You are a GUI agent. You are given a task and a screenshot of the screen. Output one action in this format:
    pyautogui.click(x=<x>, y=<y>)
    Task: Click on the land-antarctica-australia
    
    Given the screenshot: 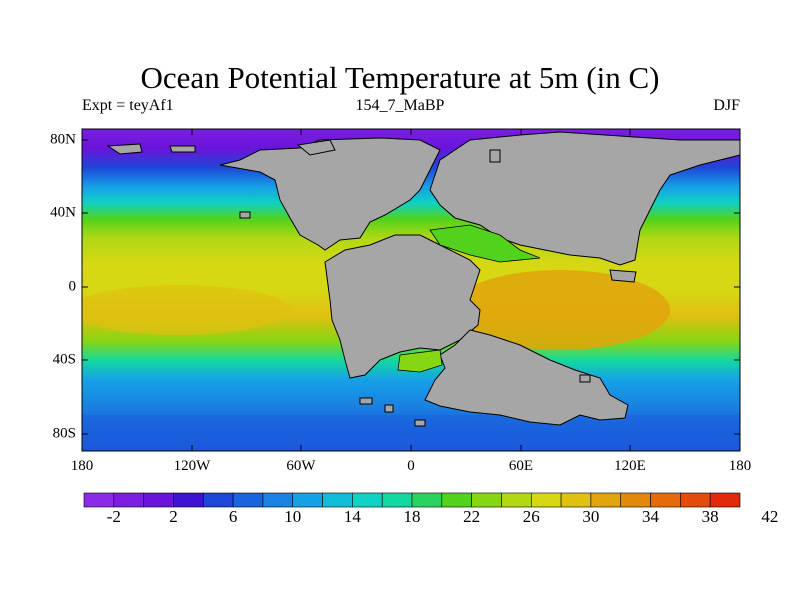 What is the action you would take?
    pyautogui.click(x=526, y=377)
    